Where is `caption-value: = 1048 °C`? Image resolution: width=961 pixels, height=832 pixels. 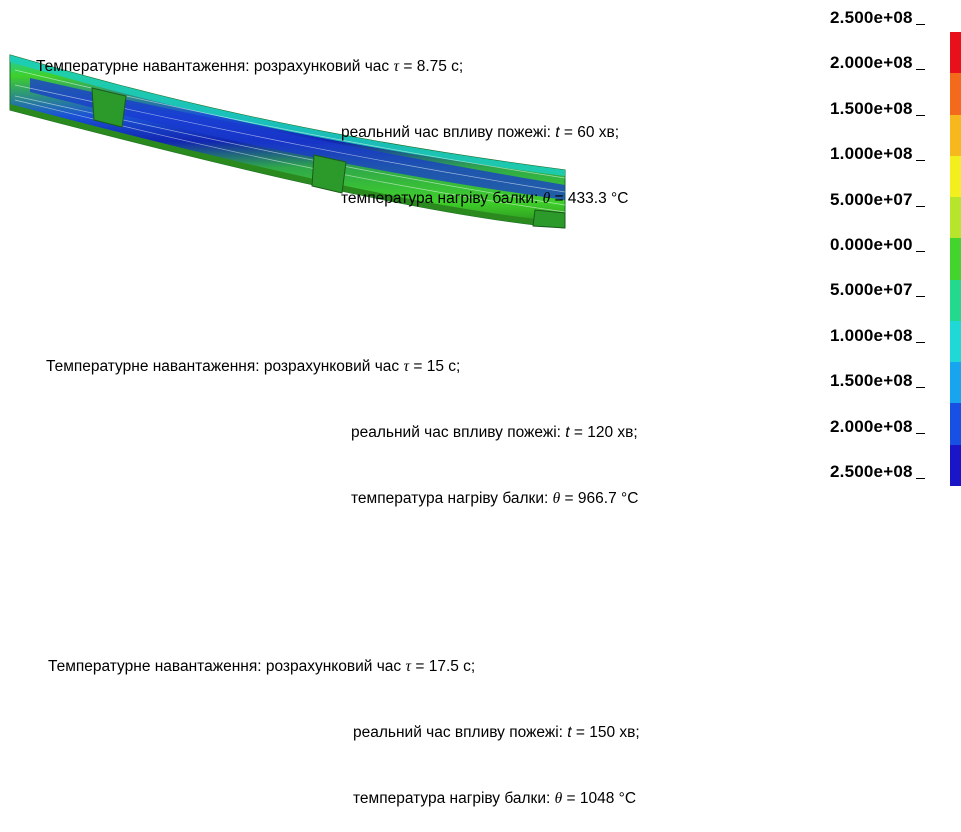 caption-value: = 1048 °C is located at coordinates (599, 798).